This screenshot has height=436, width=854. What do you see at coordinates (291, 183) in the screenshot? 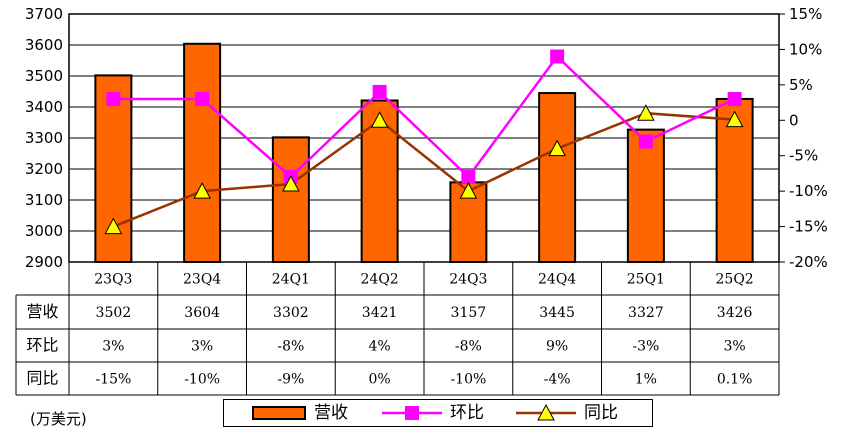
I see `point-yoy-24Q1` at bounding box center [291, 183].